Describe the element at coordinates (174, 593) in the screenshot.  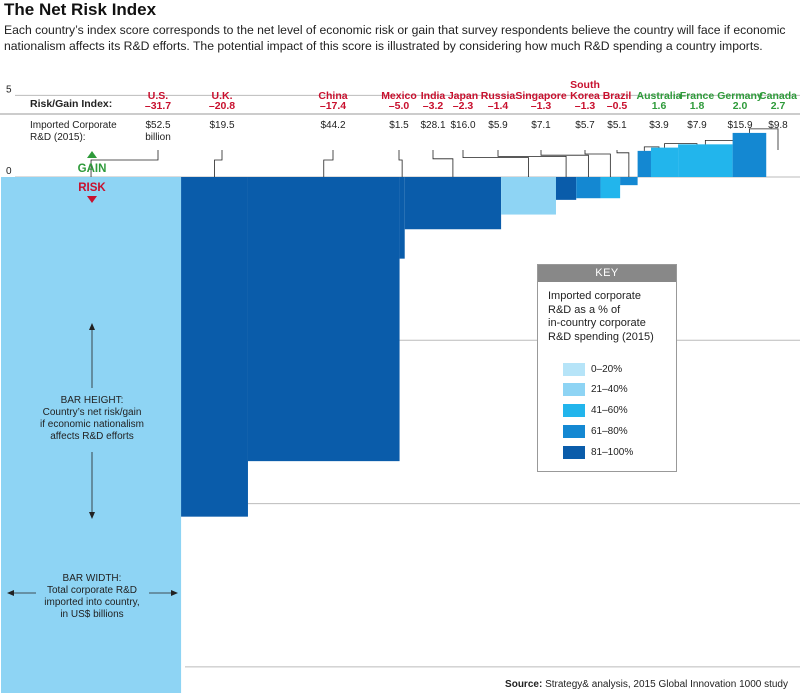
I see `arrow-right-icon` at that location.